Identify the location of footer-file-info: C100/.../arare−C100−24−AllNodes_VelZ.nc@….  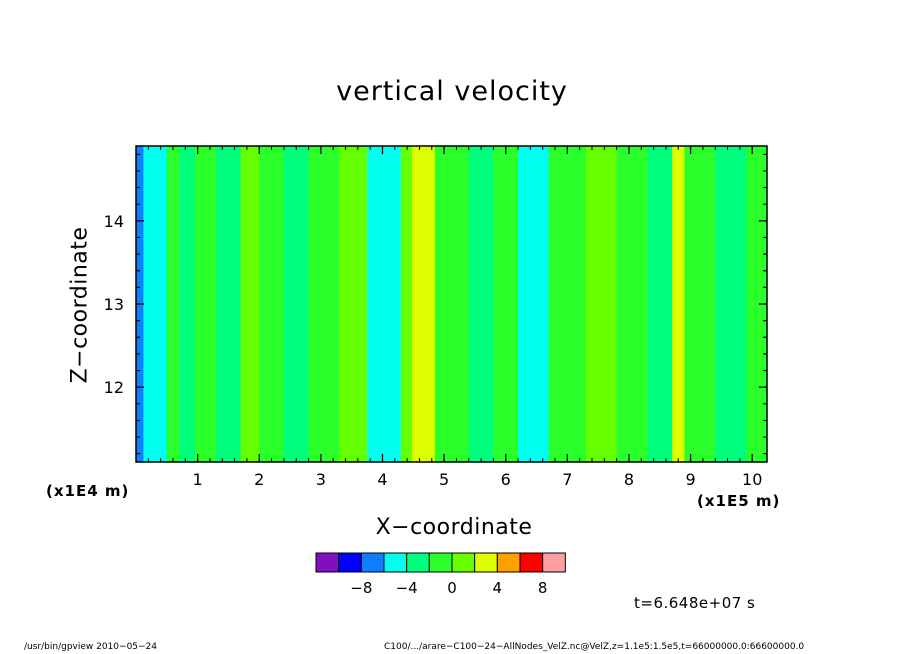
(594, 647).